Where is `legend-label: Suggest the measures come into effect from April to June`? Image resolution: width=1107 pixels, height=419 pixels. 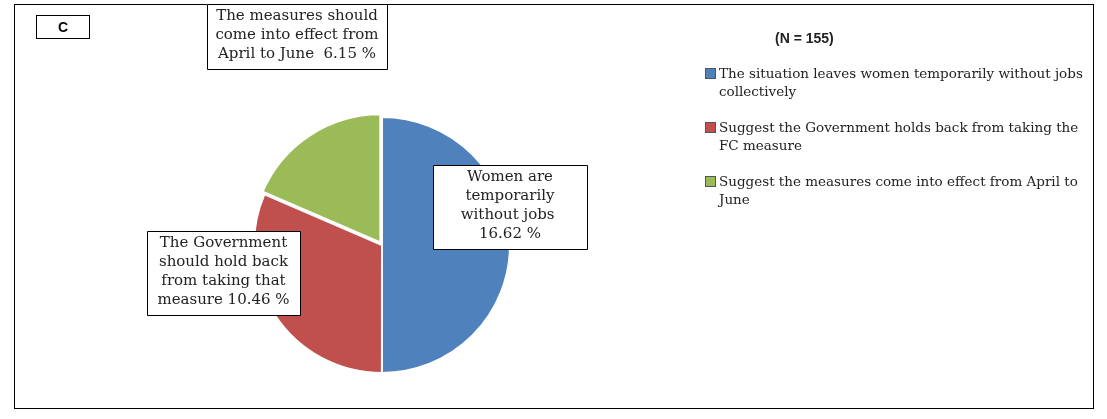
legend-label: Suggest the measures come into effect from April to June is located at coordinates (899, 190).